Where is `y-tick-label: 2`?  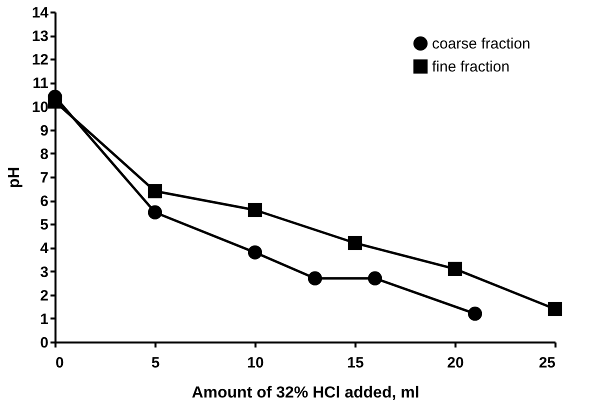 y-tick-label: 2 is located at coordinates (44, 295).